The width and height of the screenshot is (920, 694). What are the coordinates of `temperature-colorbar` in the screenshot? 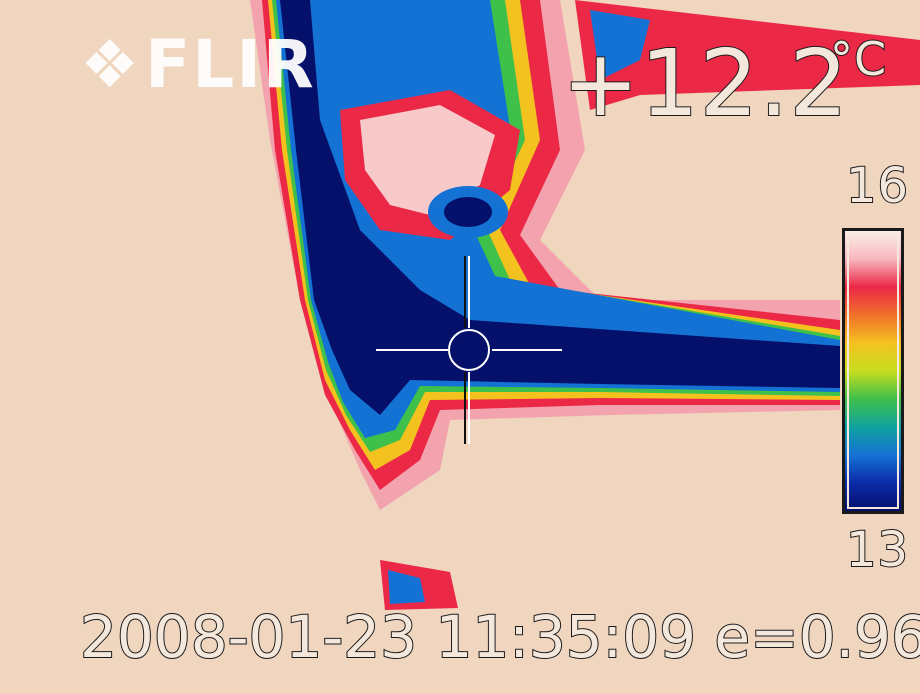 It's located at (873, 371).